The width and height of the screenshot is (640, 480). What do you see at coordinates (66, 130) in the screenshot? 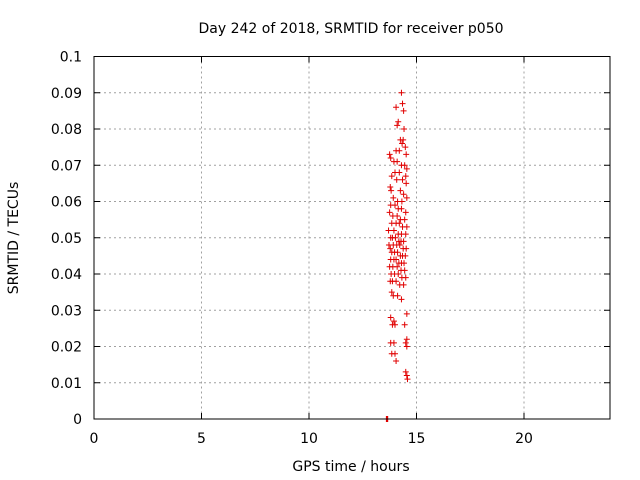
I see `y-tick-label: 0.08` at bounding box center [66, 130].